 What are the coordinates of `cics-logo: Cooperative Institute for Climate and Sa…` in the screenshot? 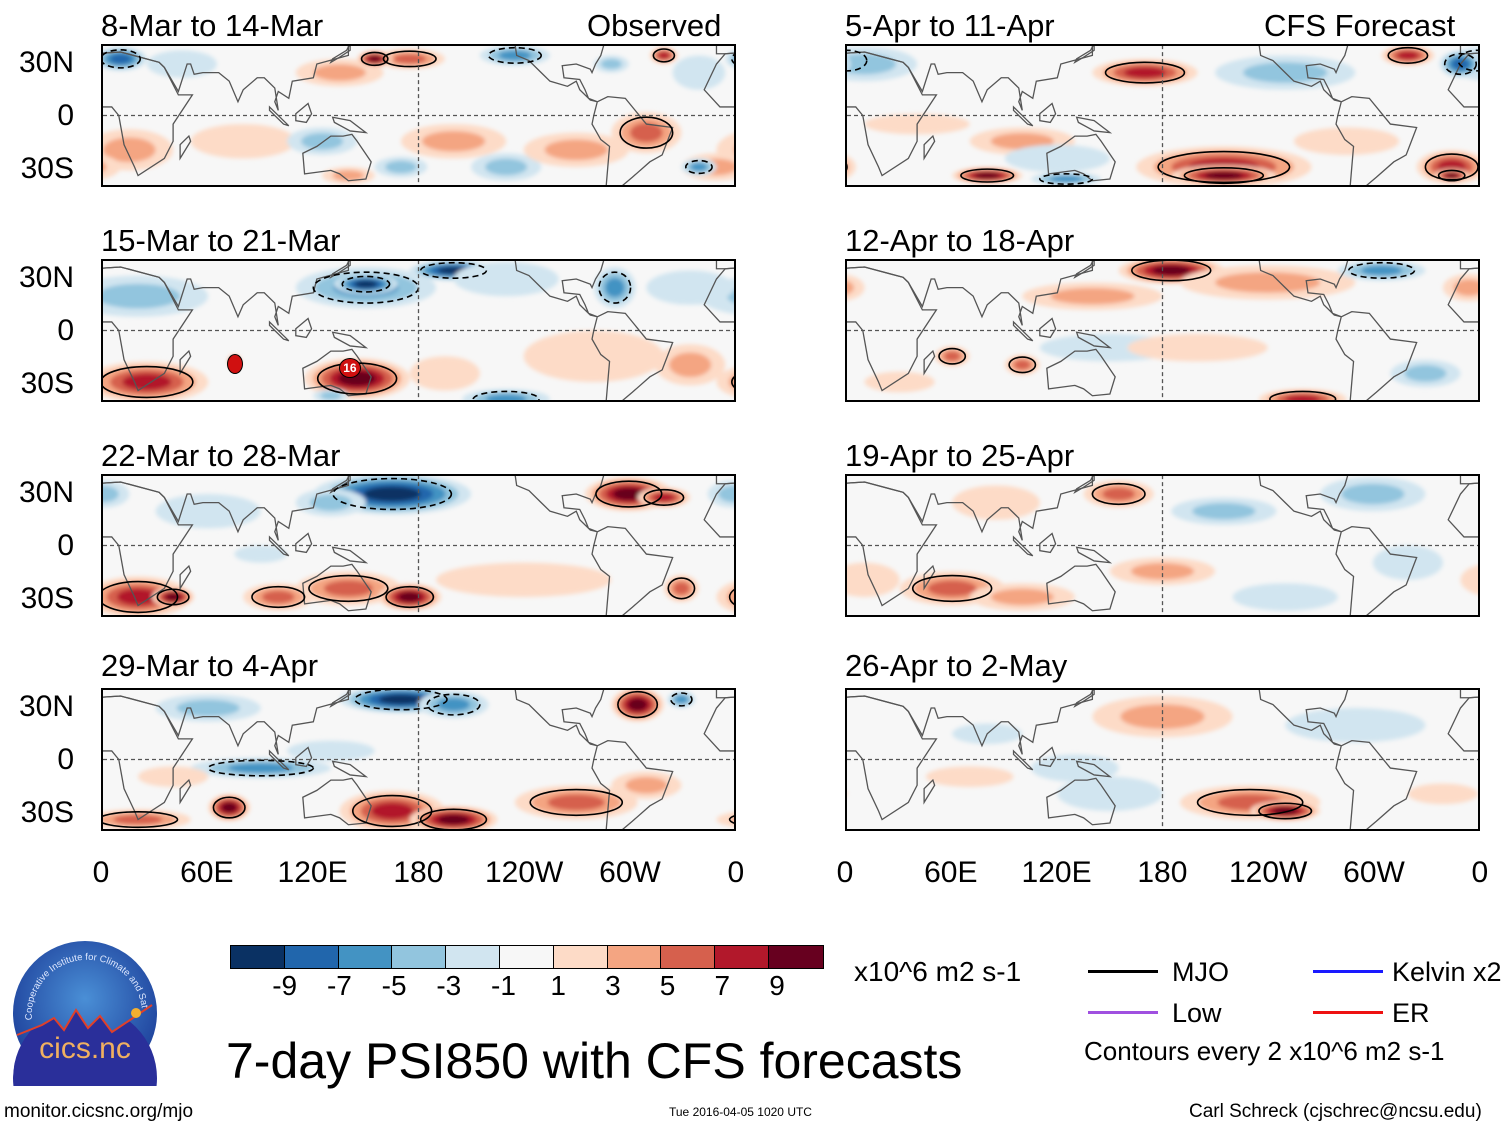 It's located at (83, 1009).